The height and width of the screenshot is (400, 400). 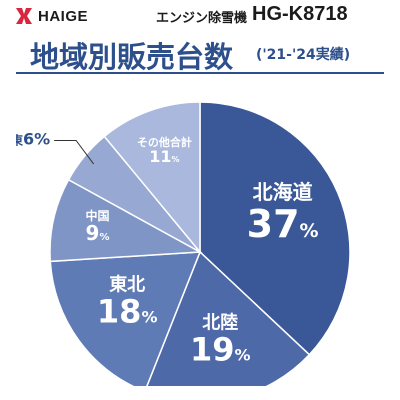 I want to click on slice-name-kanto: 関東, so click(x=19, y=139).